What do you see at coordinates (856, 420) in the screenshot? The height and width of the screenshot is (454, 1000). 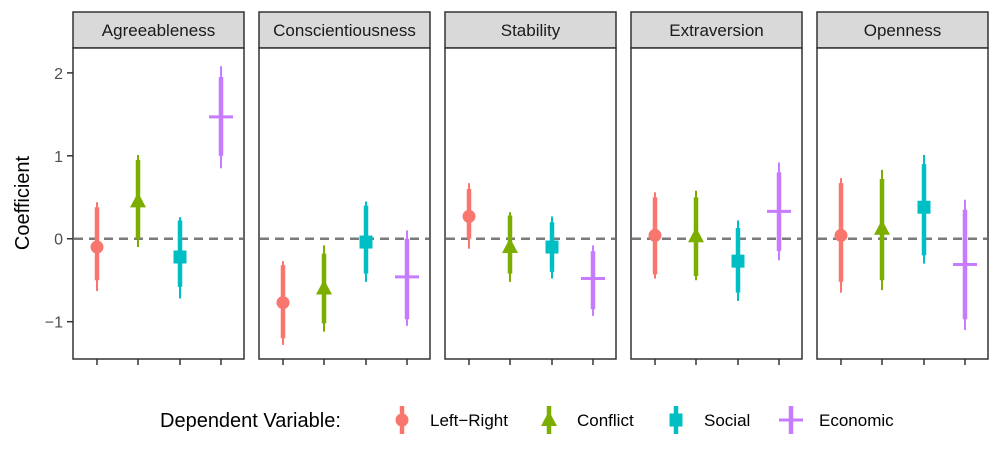 I see `legend-label: Economic` at bounding box center [856, 420].